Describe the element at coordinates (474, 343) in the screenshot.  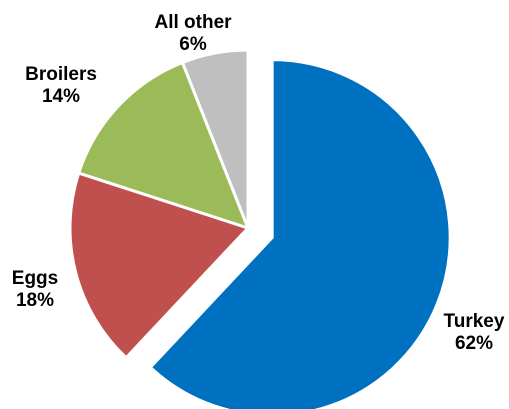
I see `slice-value-turkey: 62%` at that location.